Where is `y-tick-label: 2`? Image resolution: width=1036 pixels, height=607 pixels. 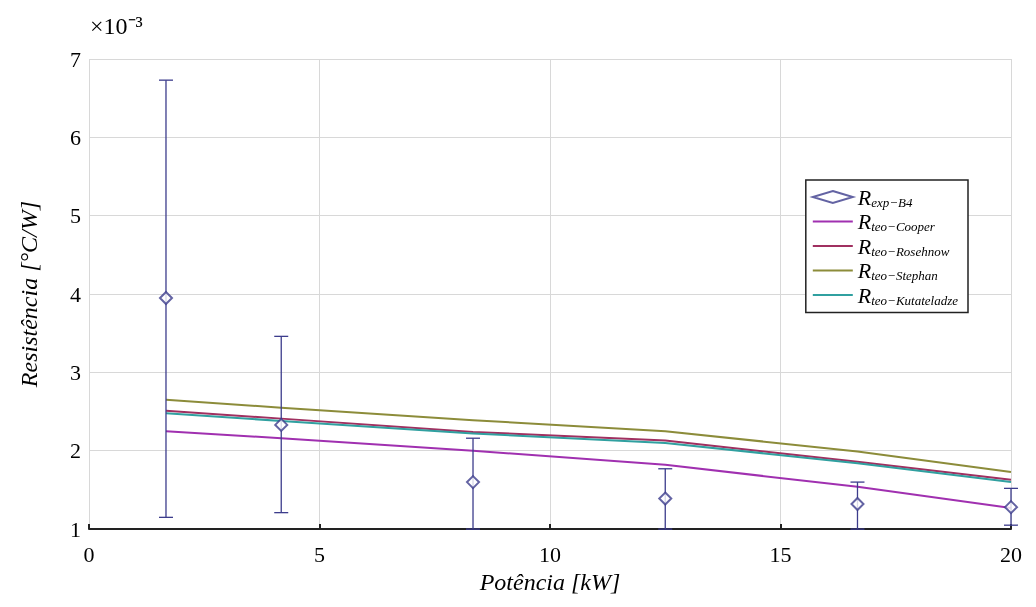
y-tick-label: 2 is located at coordinates (75, 451).